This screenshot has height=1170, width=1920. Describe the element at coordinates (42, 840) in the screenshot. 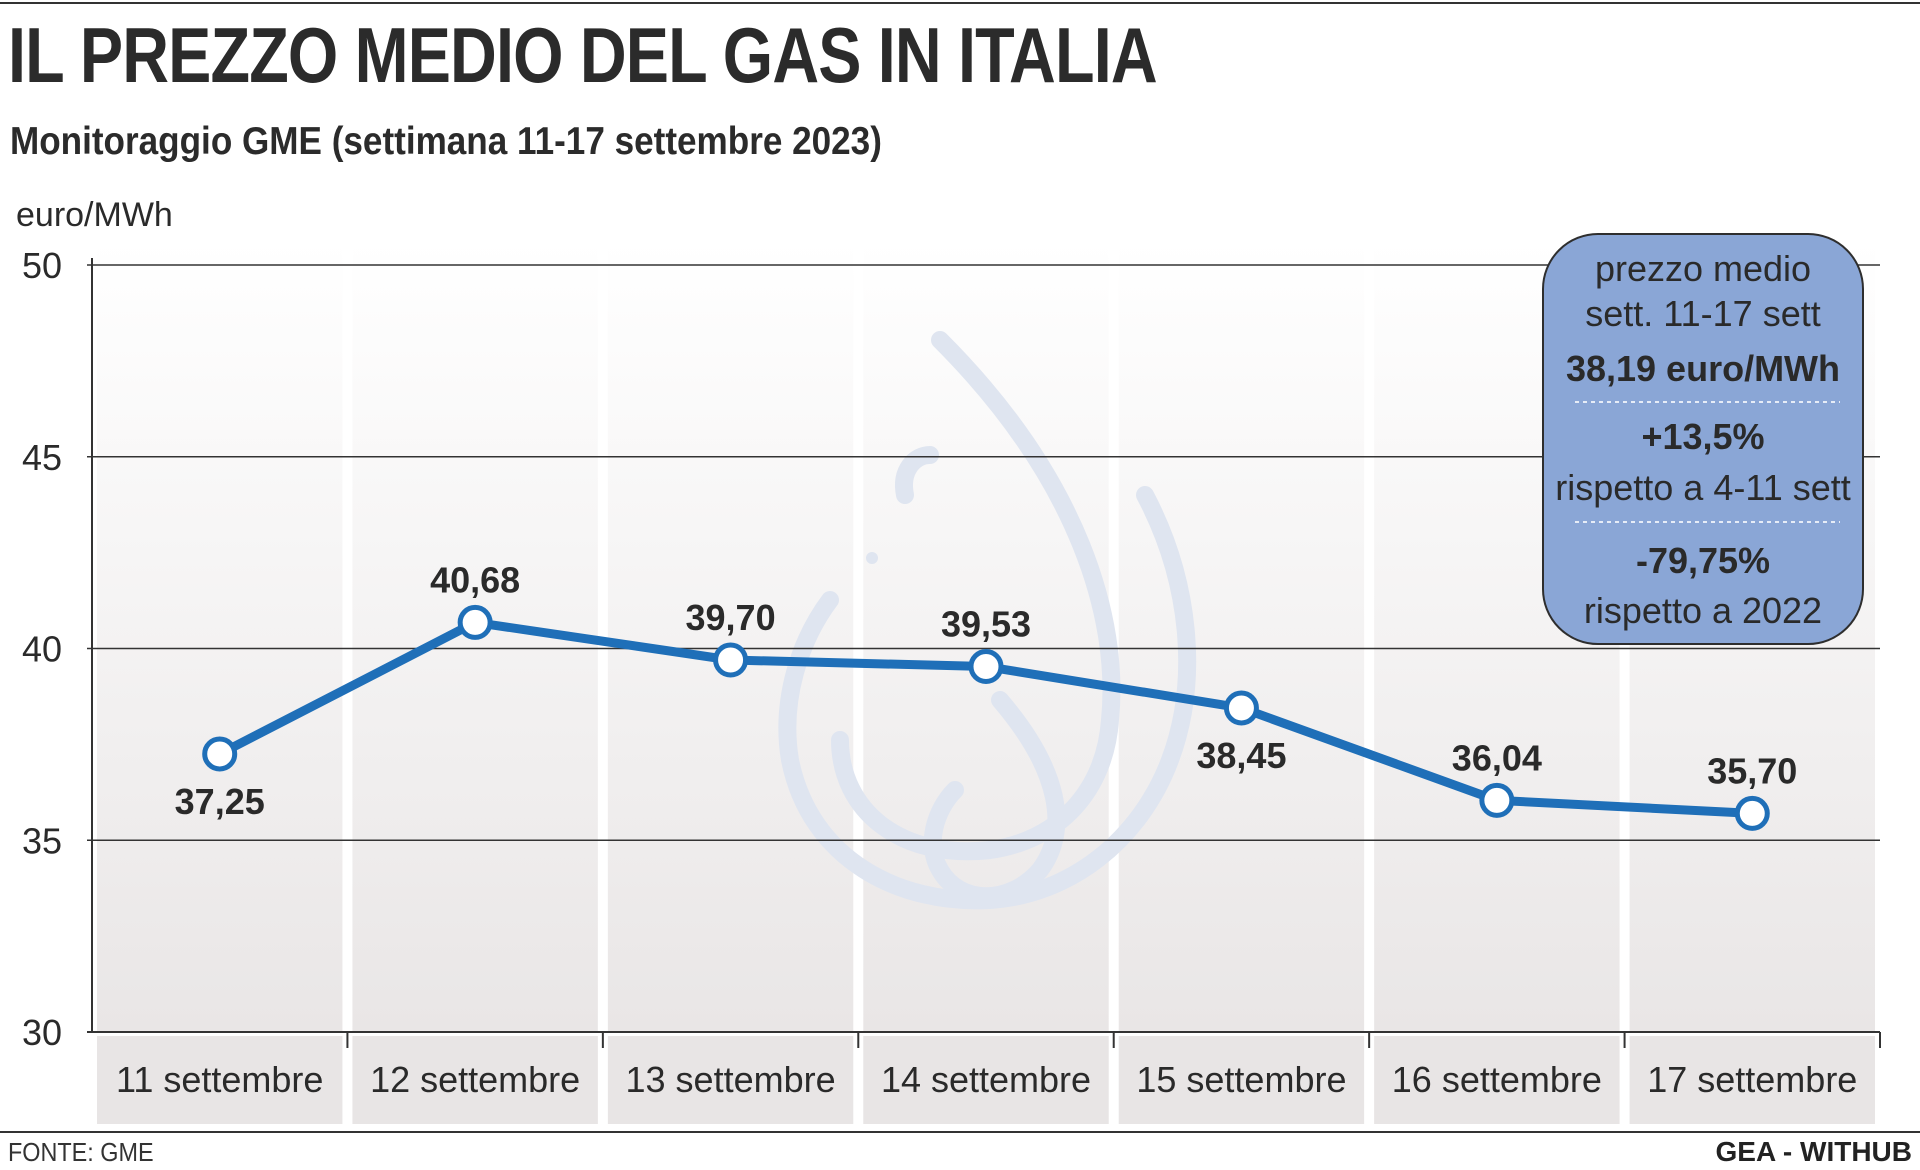

I see `y-tick-label: 35` at that location.